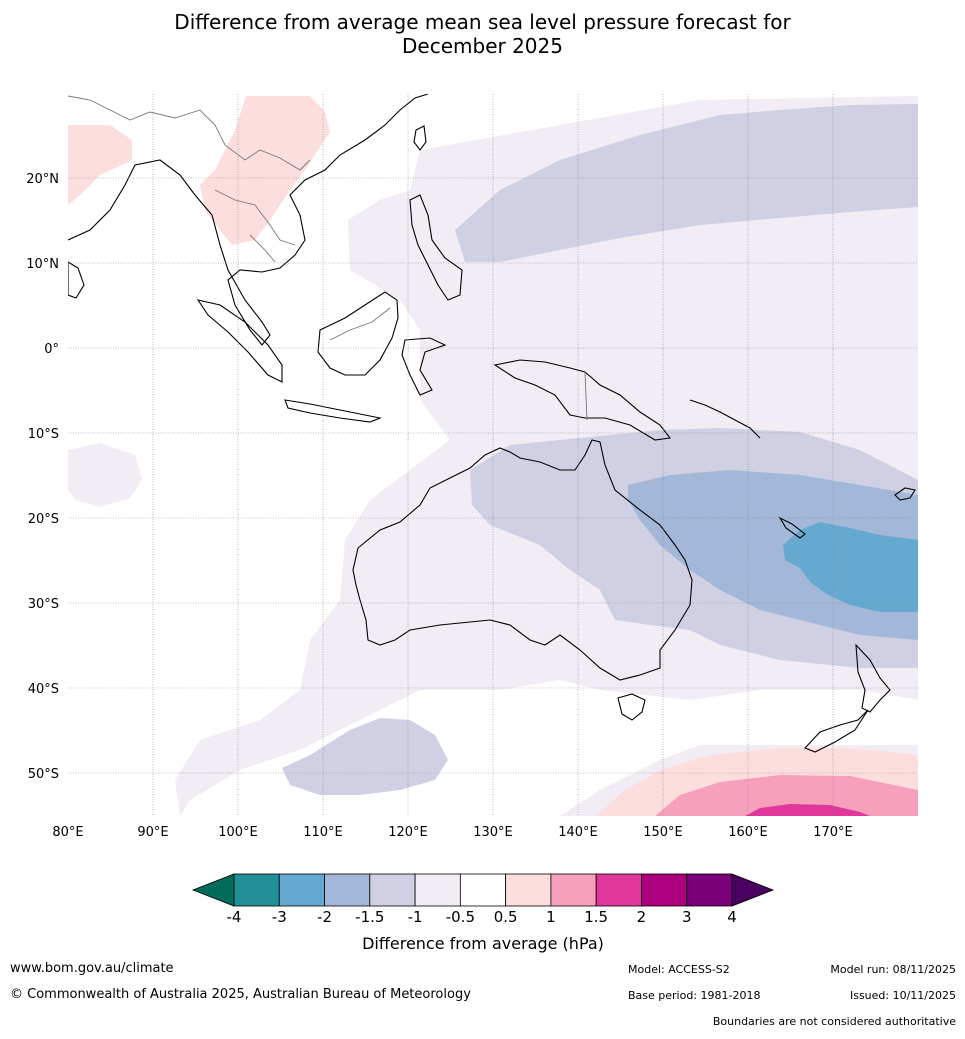  I want to click on colorbar-tick-label: 4, so click(732, 917).